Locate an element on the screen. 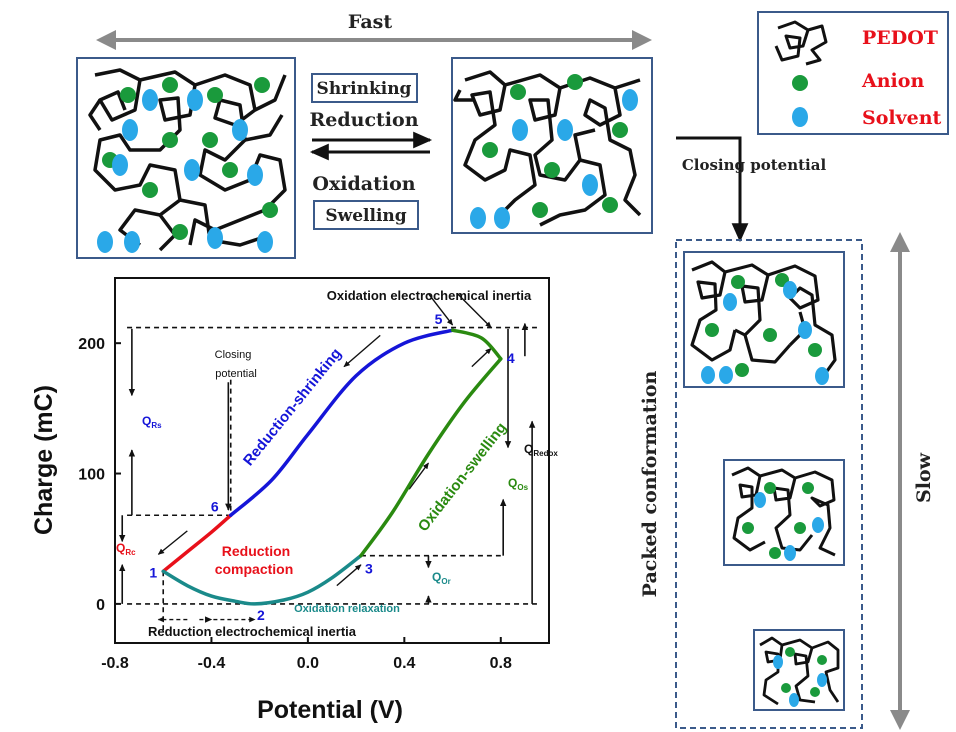  point-label-5: 5 is located at coordinates (439, 319).